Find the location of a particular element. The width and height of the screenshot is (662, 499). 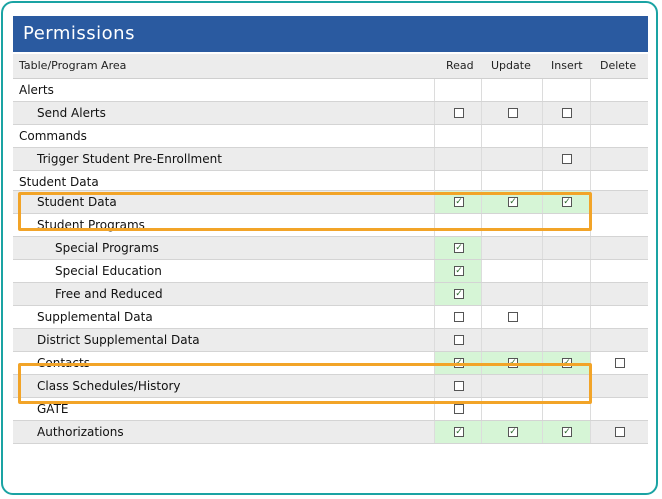

cell-insert: ✓ is located at coordinates (566, 202).